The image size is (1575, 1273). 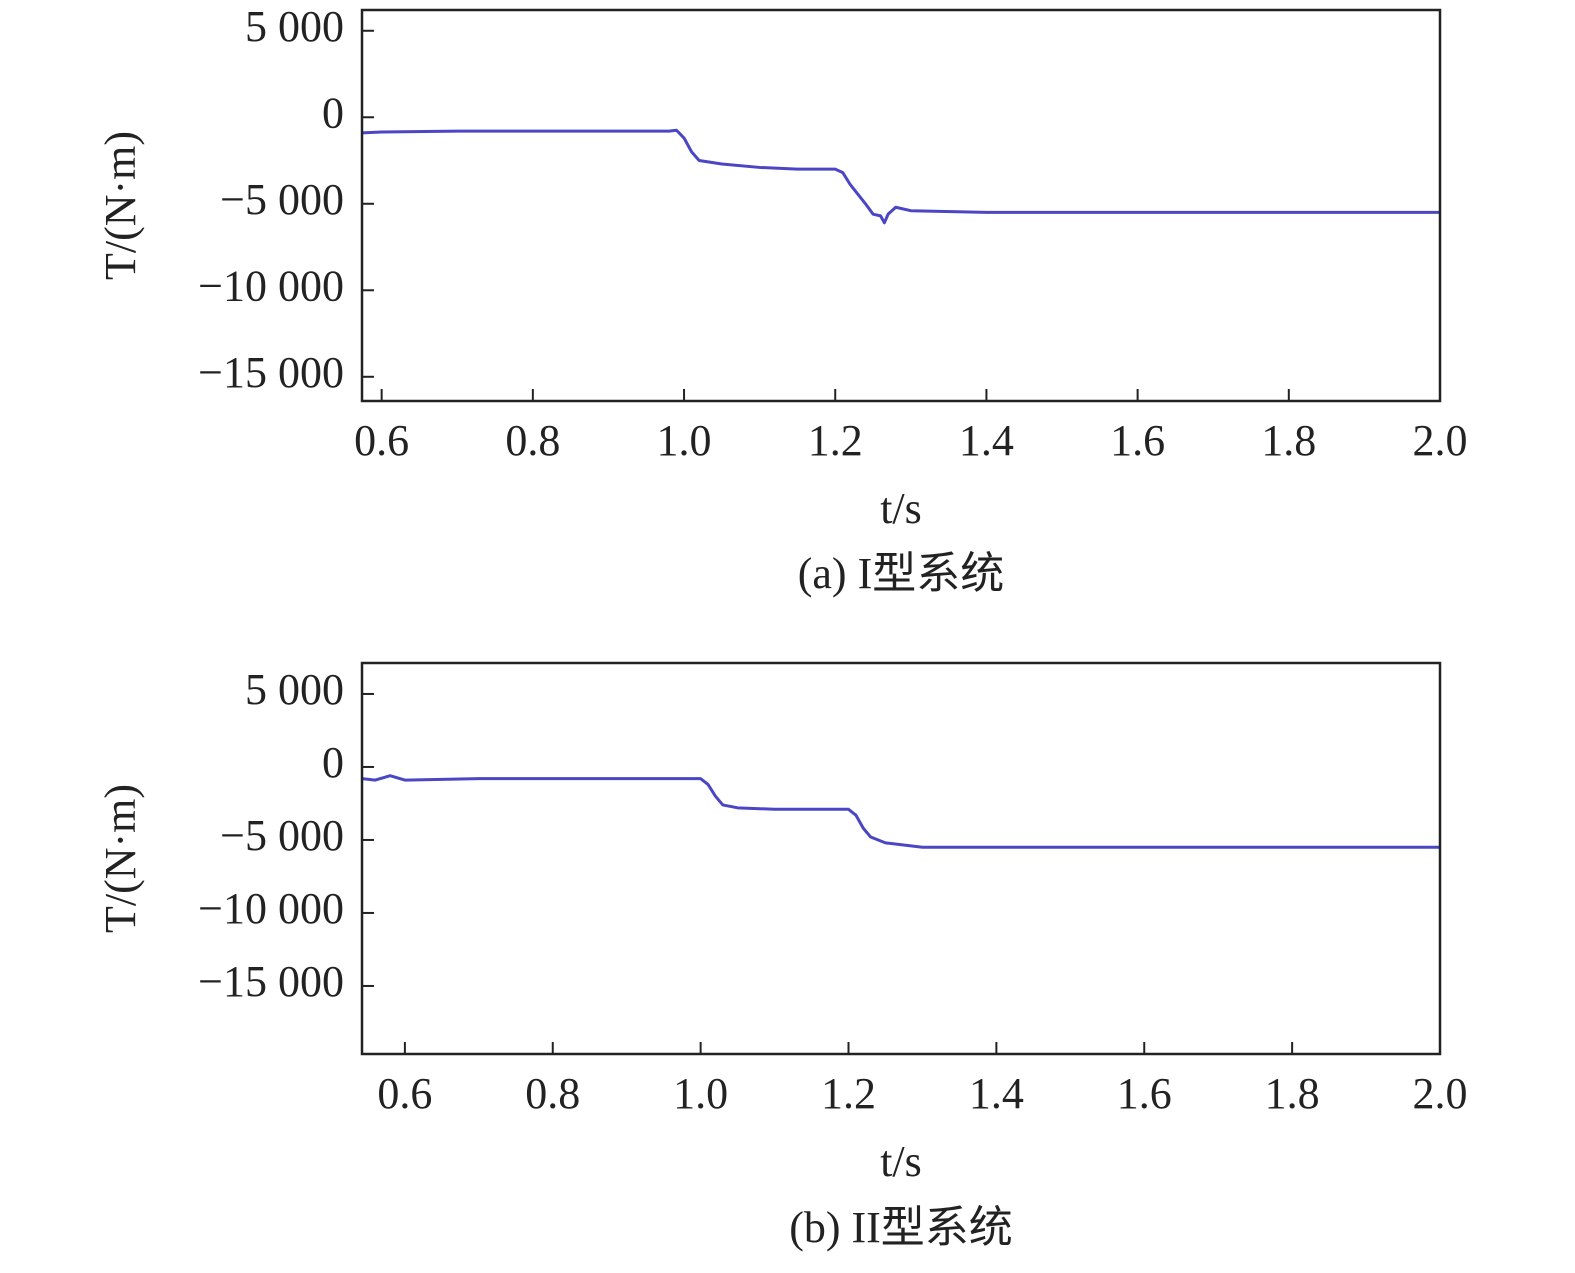 I want to click on caption: (b) II型系统, so click(x=901, y=1227).